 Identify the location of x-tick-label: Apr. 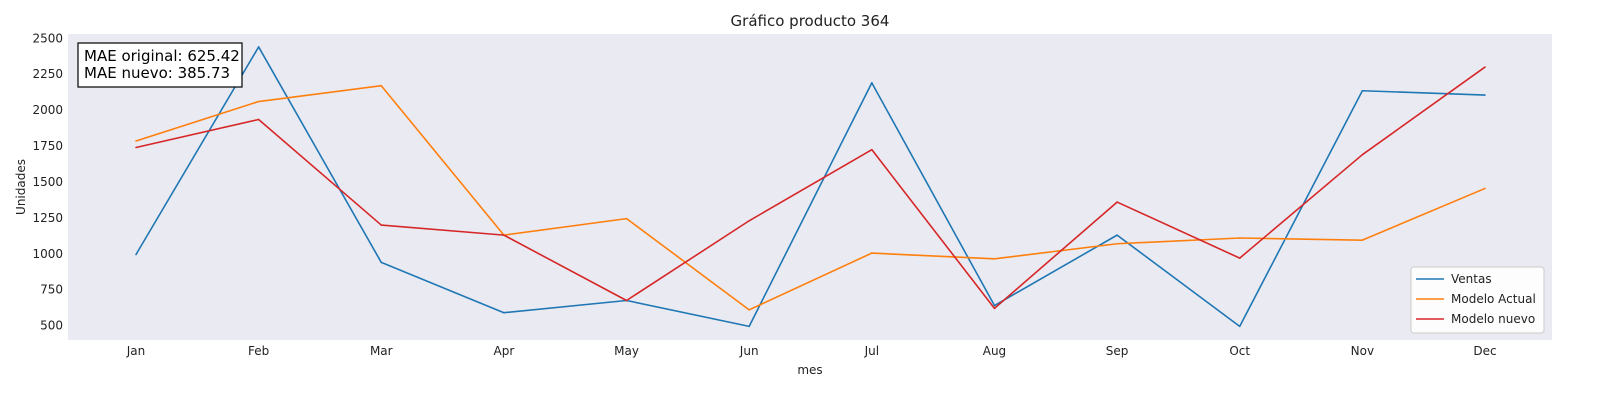
(504, 351).